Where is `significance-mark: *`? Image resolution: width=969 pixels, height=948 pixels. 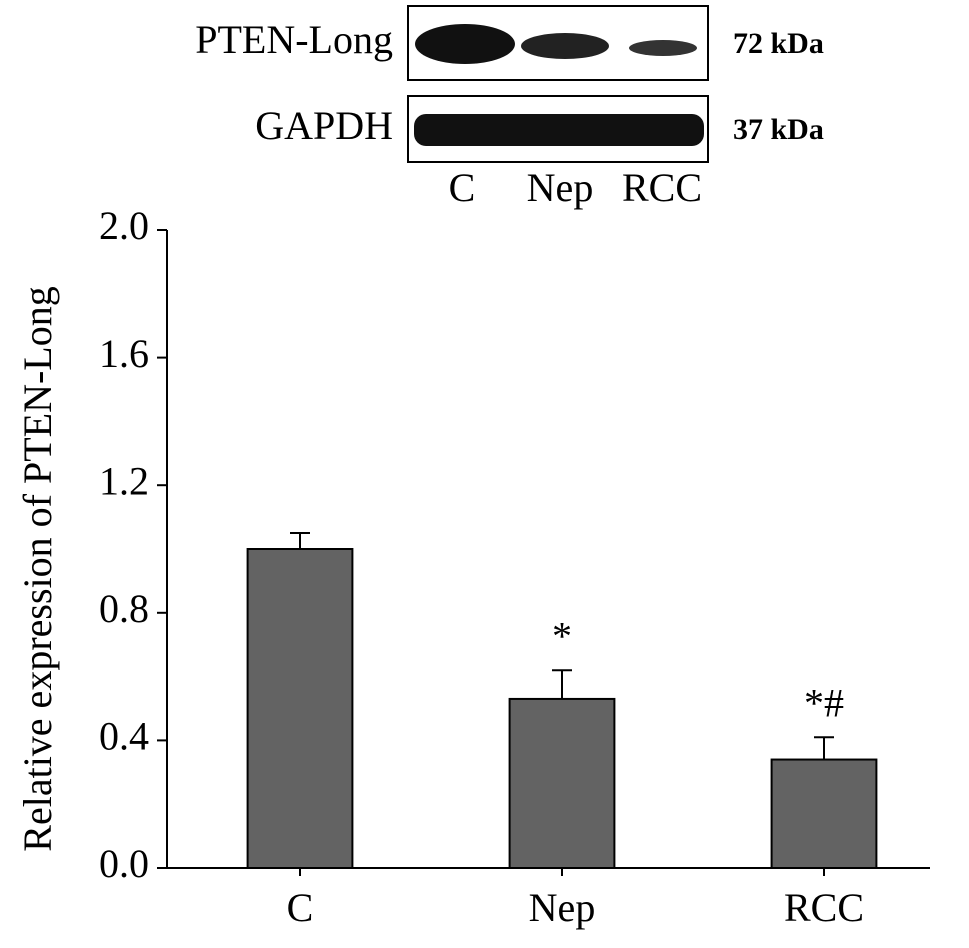
significance-mark: * is located at coordinates (562, 635).